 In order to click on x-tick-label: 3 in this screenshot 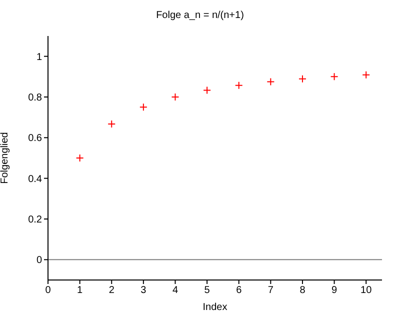, I will do `click(143, 290)`.